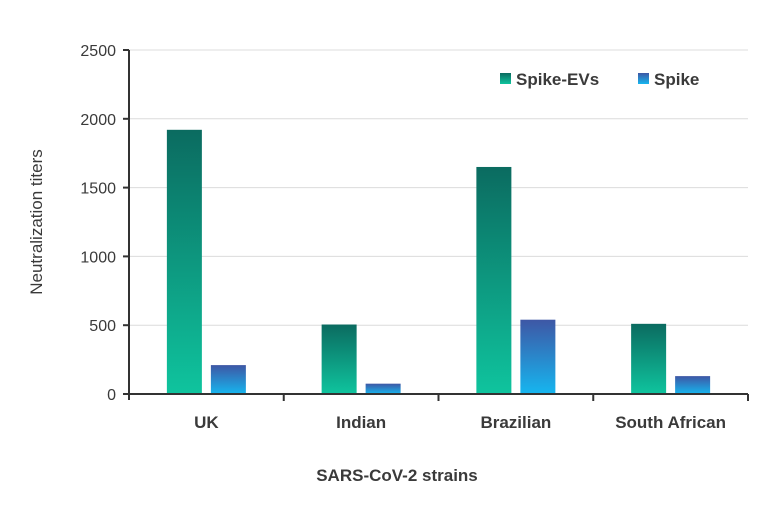 The width and height of the screenshot is (768, 515). Describe the element at coordinates (361, 422) in the screenshot. I see `x-category-label: Indian` at that location.